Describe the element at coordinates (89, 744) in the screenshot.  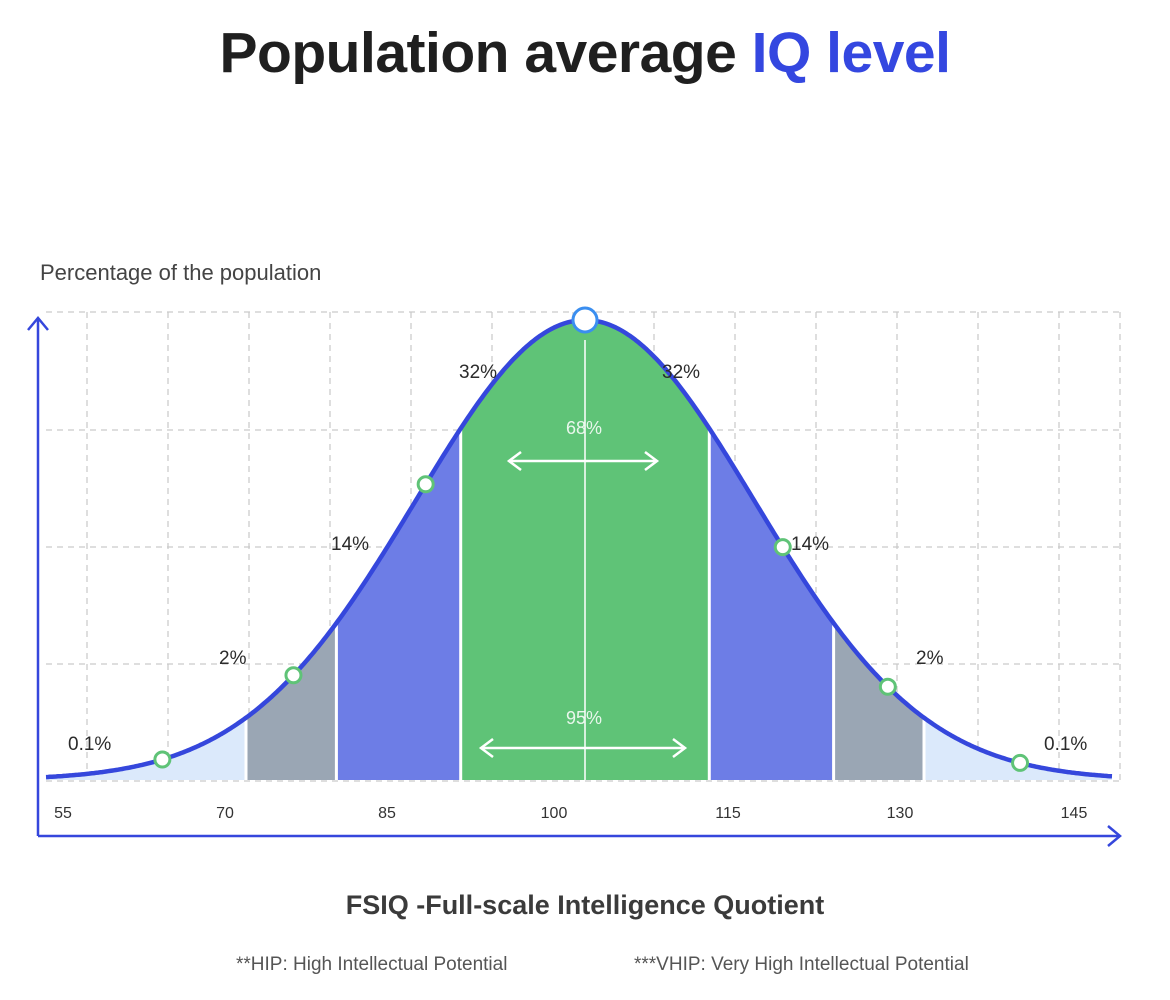
I see `band-label-0: 0.1%` at that location.